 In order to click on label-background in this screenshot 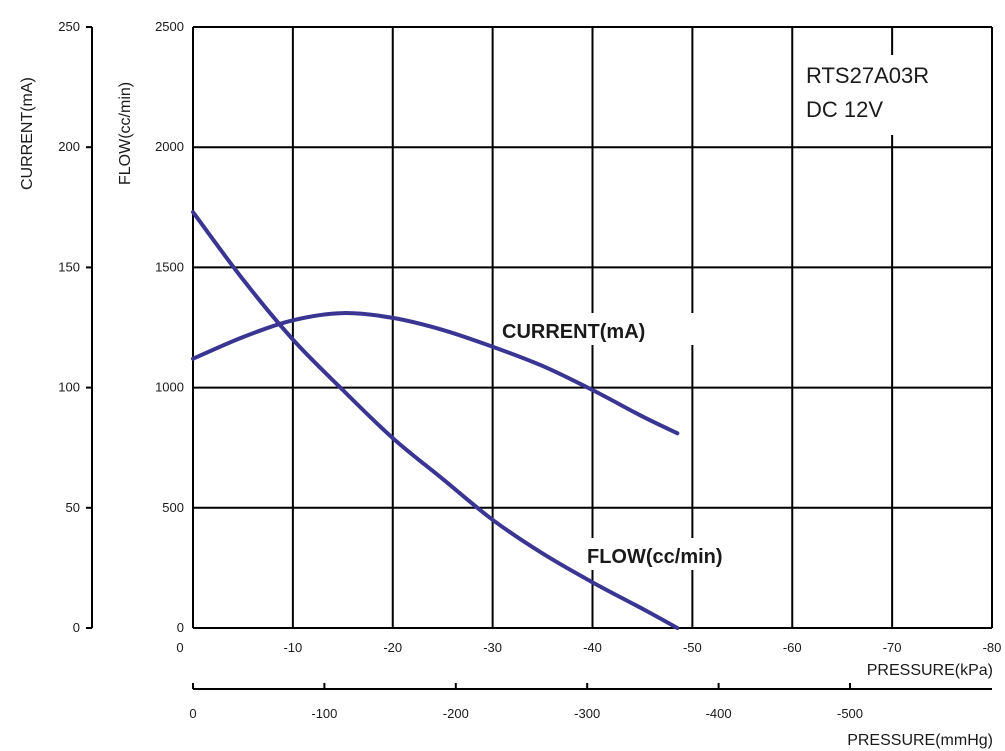, I will do `click(892, 95)`.